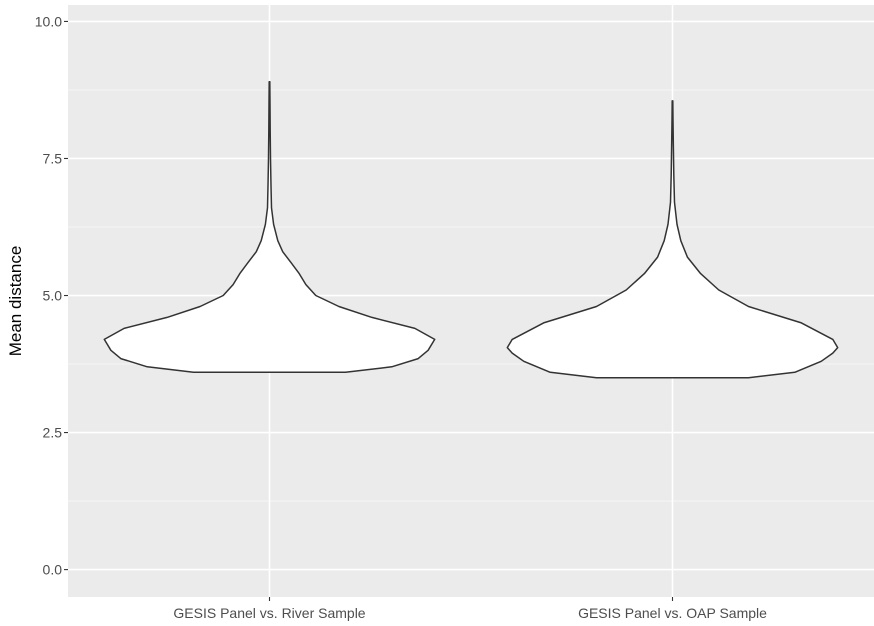 This screenshot has height=626, width=874. Describe the element at coordinates (269, 613) in the screenshot. I see `x-tick-label: GESIS Panel vs. River Sample` at that location.